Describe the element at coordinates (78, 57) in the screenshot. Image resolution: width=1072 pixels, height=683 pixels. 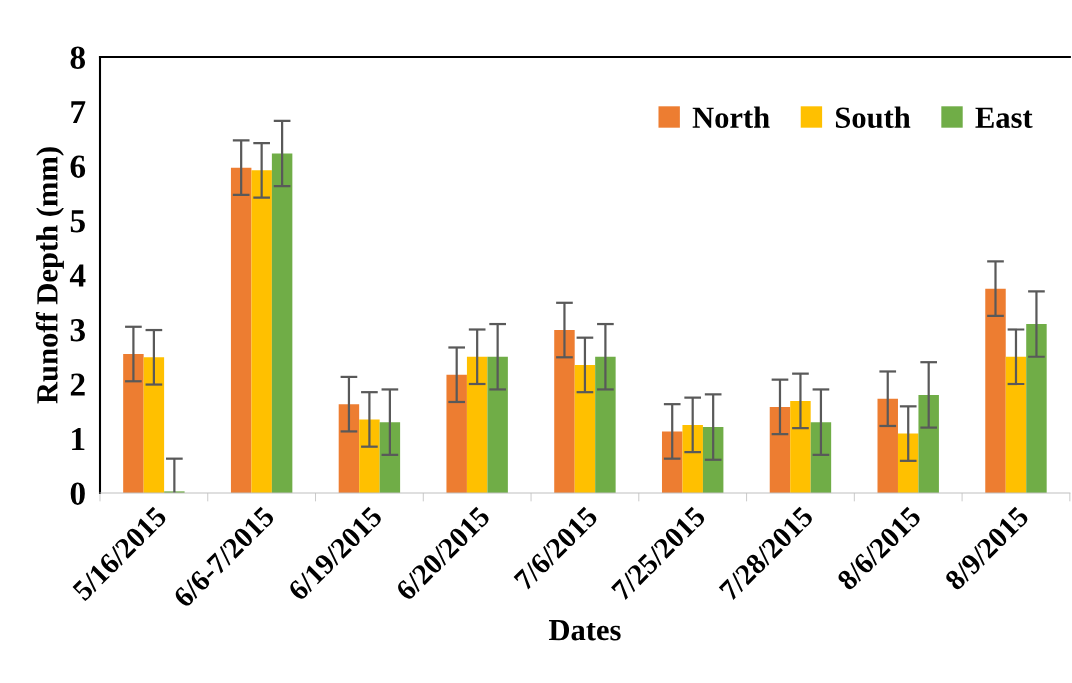
I see `y-tick-label: 8` at that location.